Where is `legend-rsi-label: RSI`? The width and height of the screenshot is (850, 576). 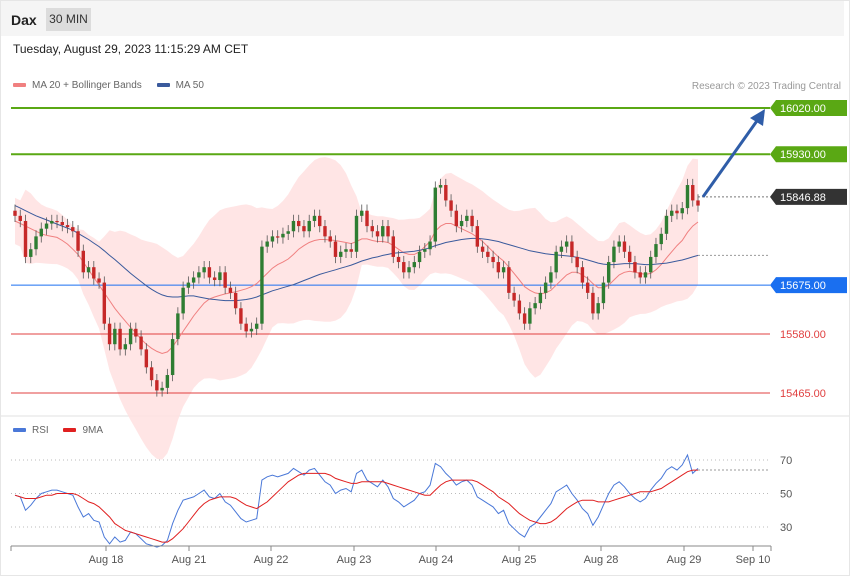 legend-rsi-label: RSI is located at coordinates (40, 430).